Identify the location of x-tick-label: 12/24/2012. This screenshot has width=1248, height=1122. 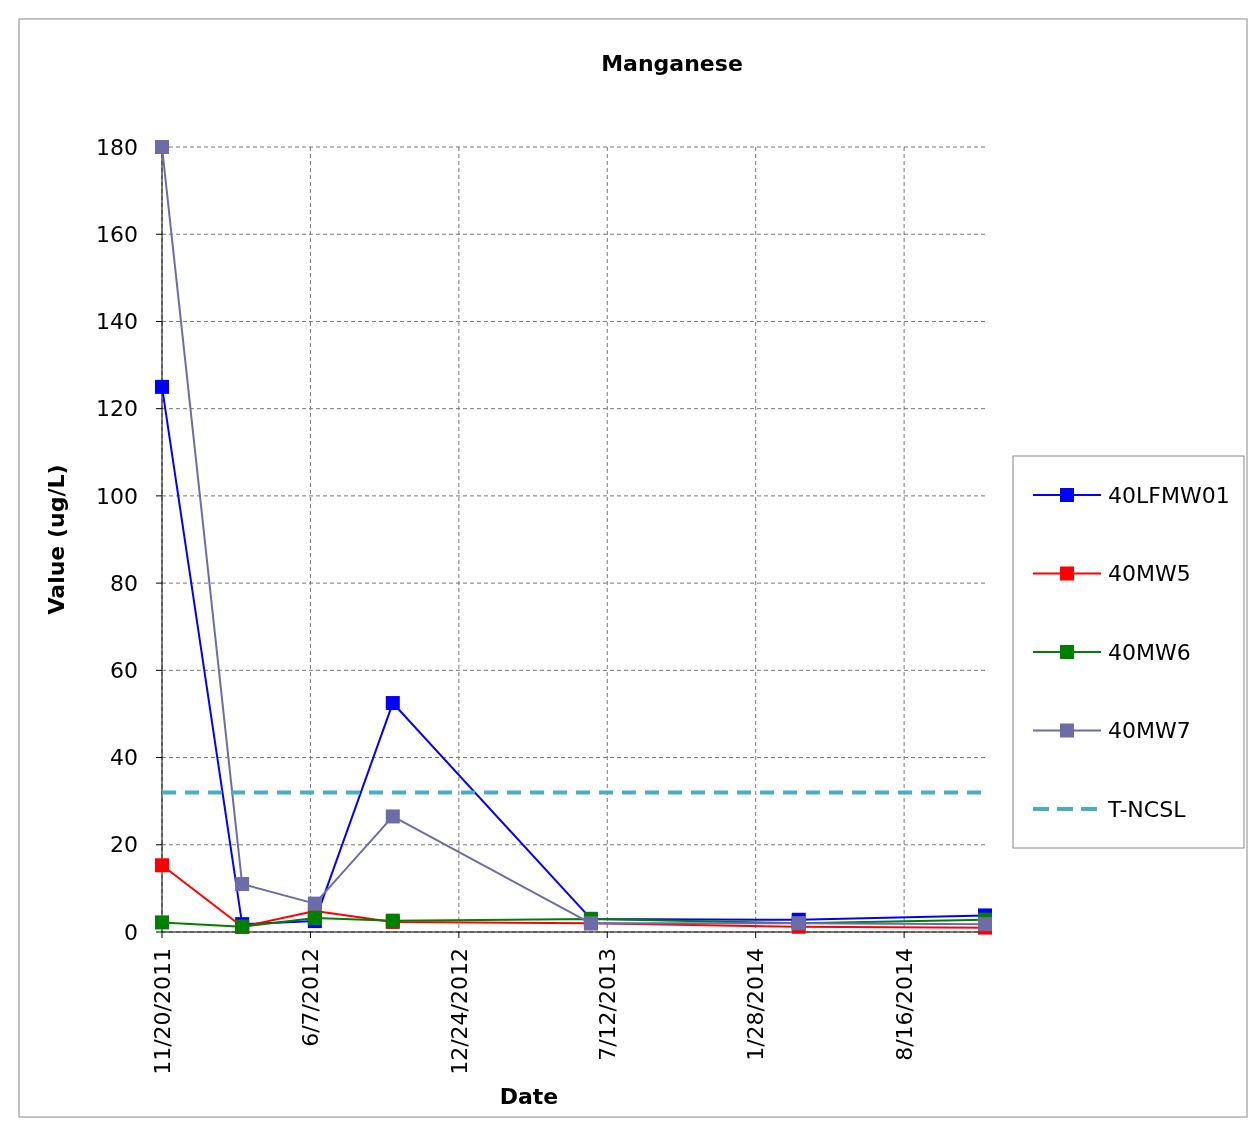
(459, 1011).